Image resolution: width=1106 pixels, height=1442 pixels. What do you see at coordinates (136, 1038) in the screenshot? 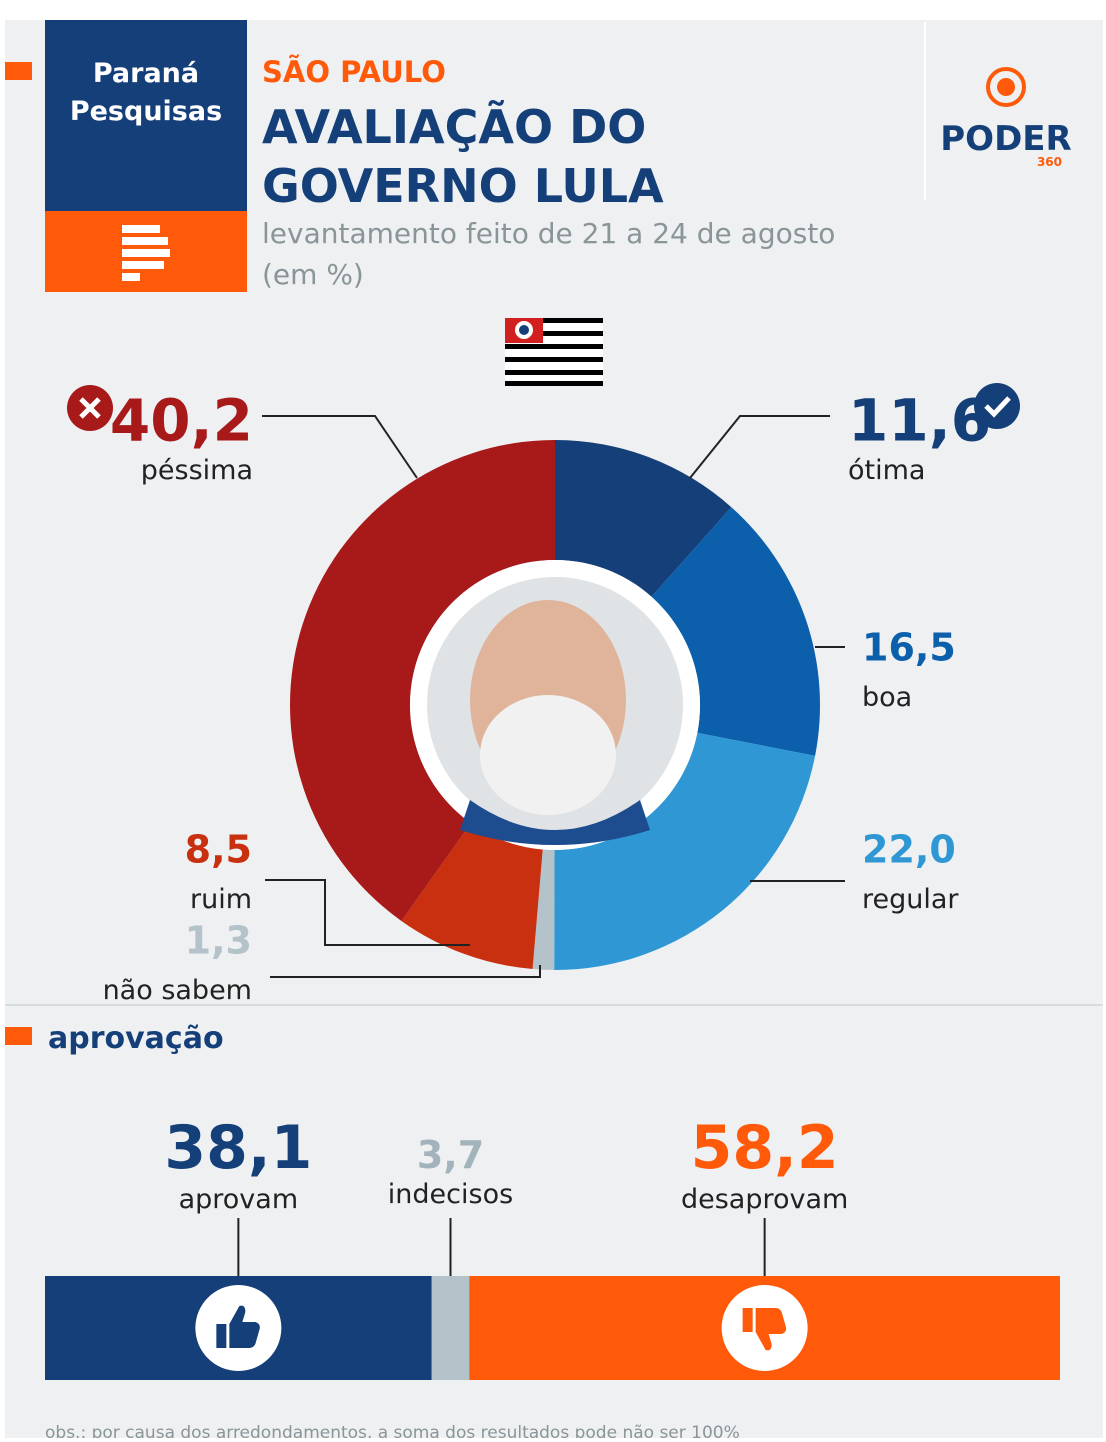
I see `section-title: aprovação` at bounding box center [136, 1038].